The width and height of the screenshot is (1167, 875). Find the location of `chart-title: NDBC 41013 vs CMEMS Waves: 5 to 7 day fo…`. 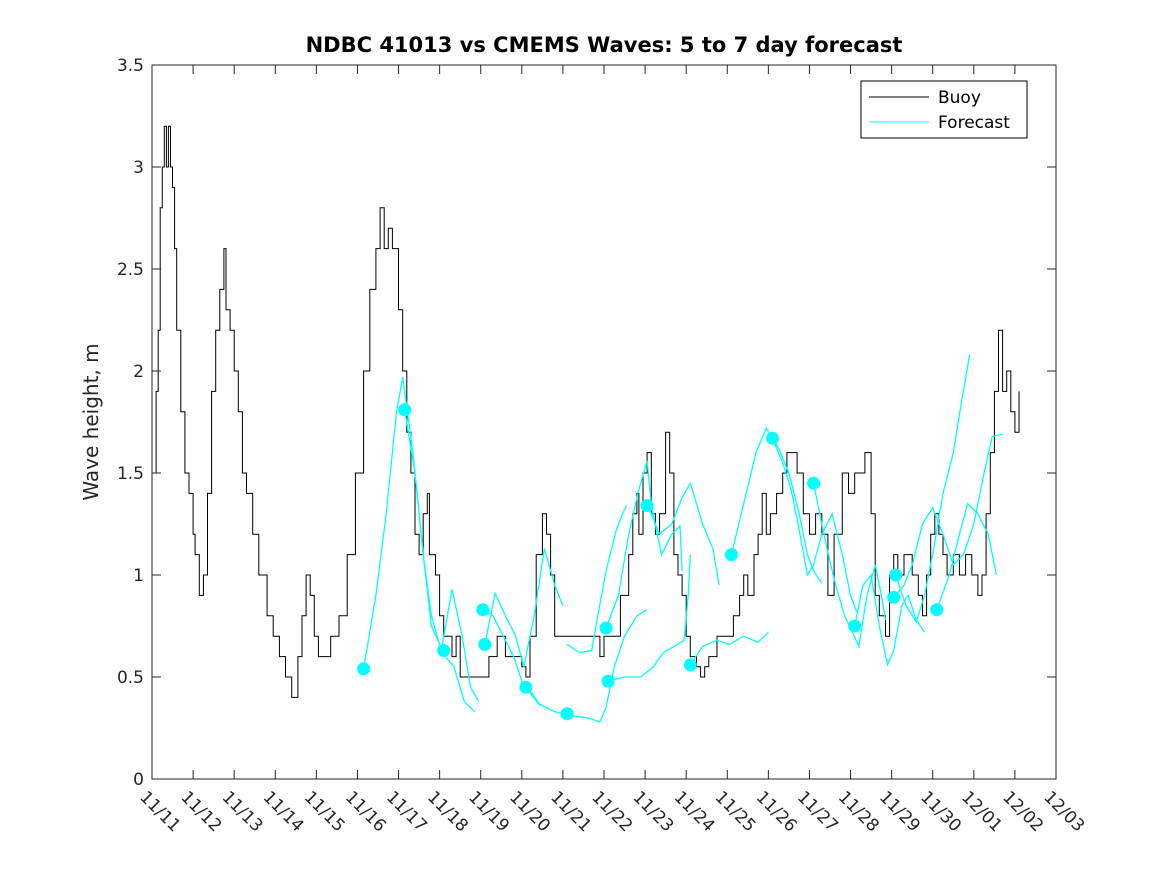

chart-title: NDBC 41013 vs CMEMS Waves: 5 to 7 day fo… is located at coordinates (604, 45).